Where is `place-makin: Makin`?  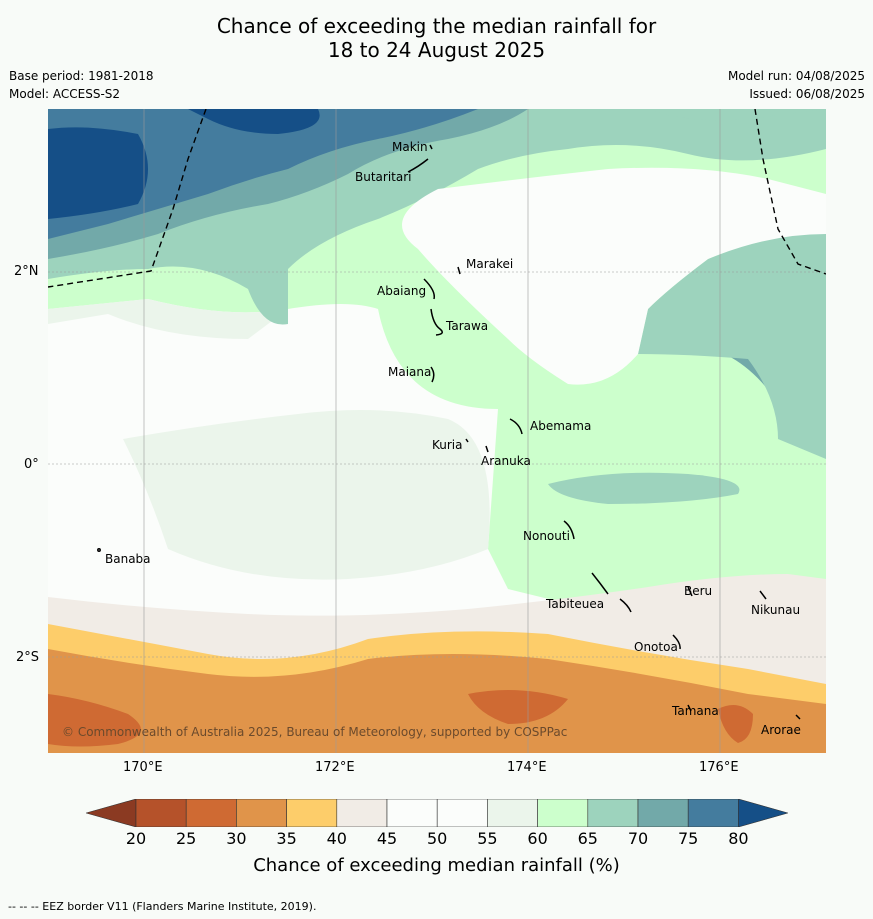
place-makin: Makin is located at coordinates (410, 147).